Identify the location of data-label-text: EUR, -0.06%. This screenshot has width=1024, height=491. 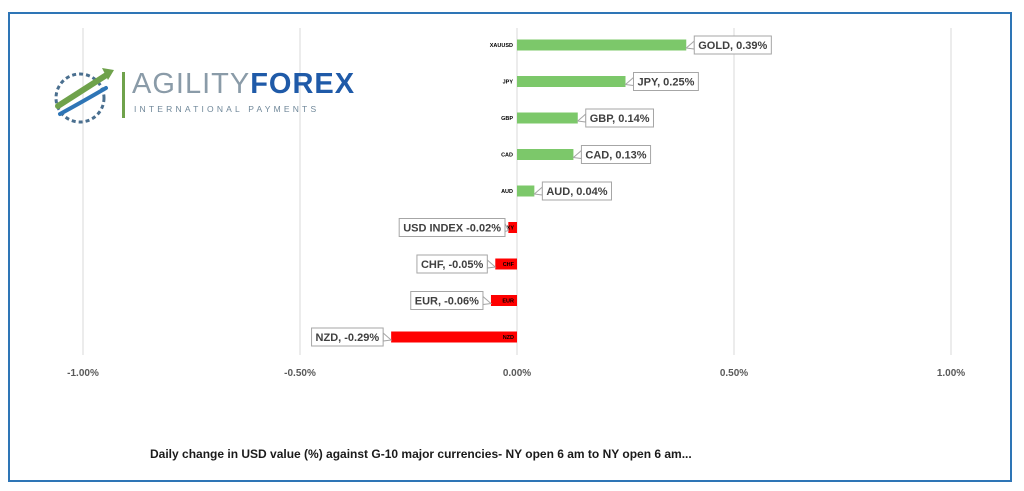
(447, 302).